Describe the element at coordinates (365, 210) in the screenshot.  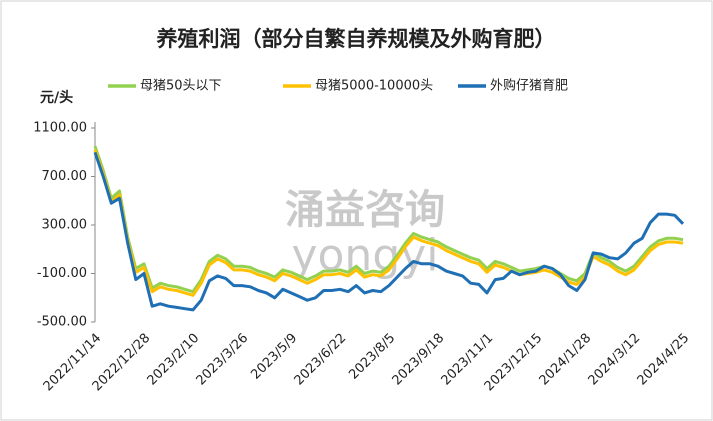
I see `watermark: 涌益咨询` at that location.